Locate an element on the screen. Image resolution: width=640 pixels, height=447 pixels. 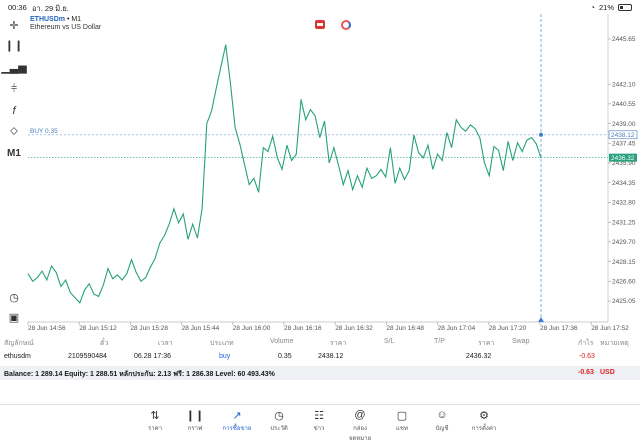
time-tick-label: 28 Jun 15:44 is located at coordinates (201, 328).